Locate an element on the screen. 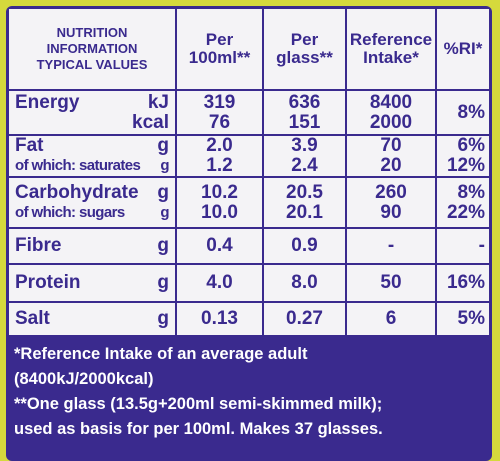 The image size is (500, 461). value-cell: 0.9 is located at coordinates (303, 246).